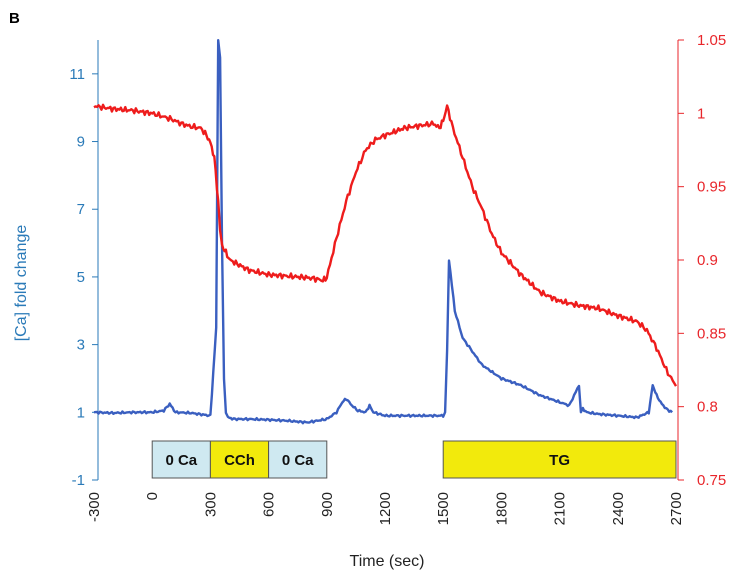  Describe the element at coordinates (676, 508) in the screenshot. I see `x-tick-label: 2700` at that location.